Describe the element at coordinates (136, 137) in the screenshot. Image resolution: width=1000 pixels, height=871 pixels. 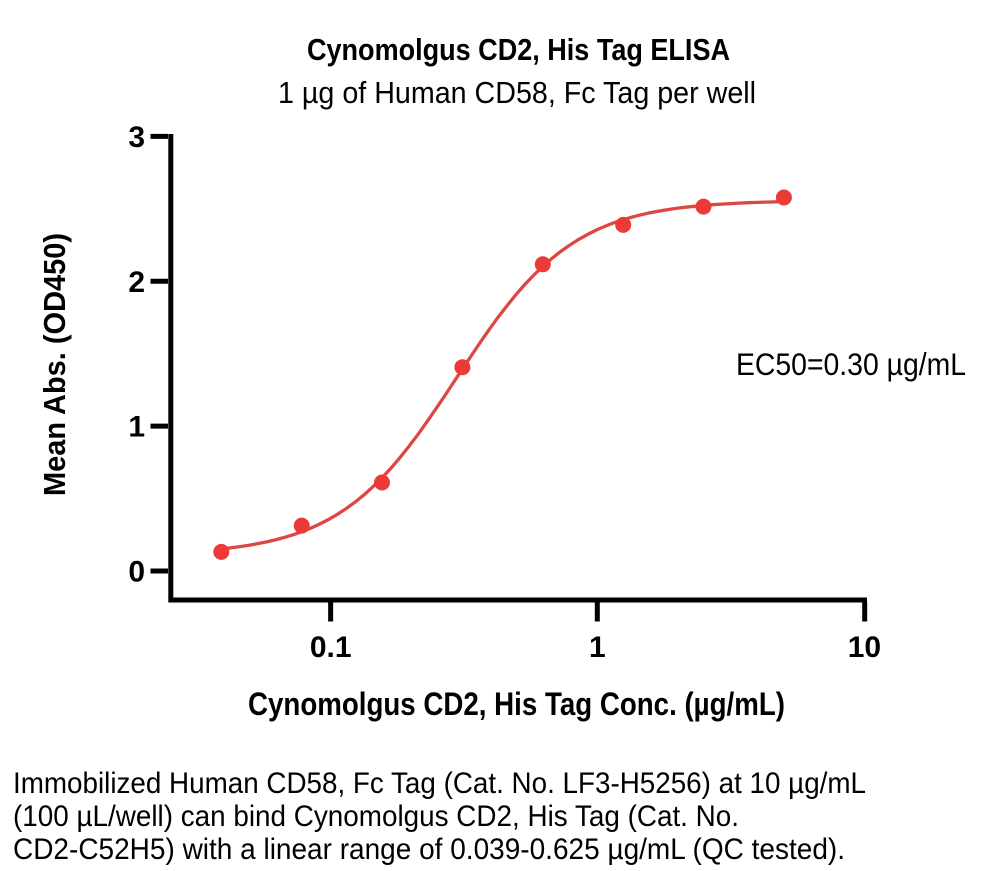
I see `svg-text: 3` at that location.